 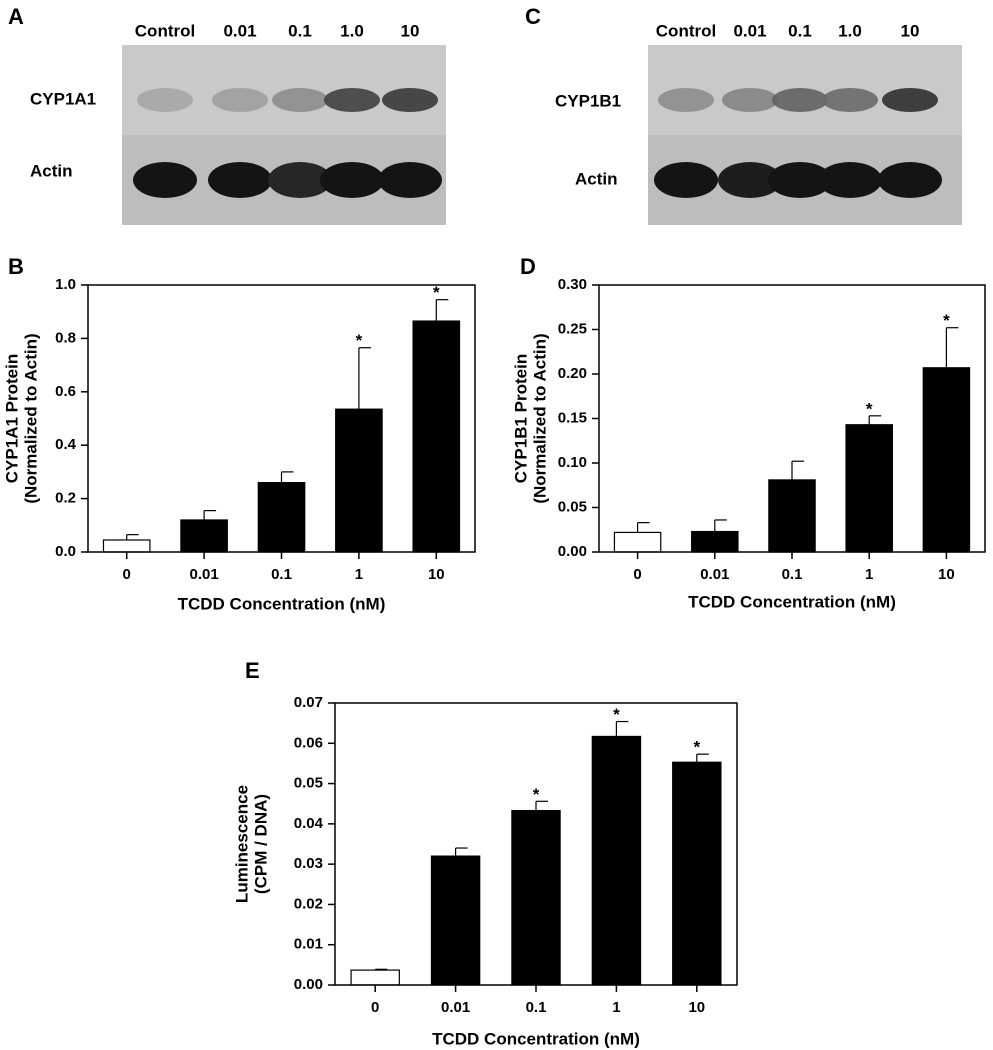 I want to click on y-tick-label: 0.25, so click(x=572, y=328).